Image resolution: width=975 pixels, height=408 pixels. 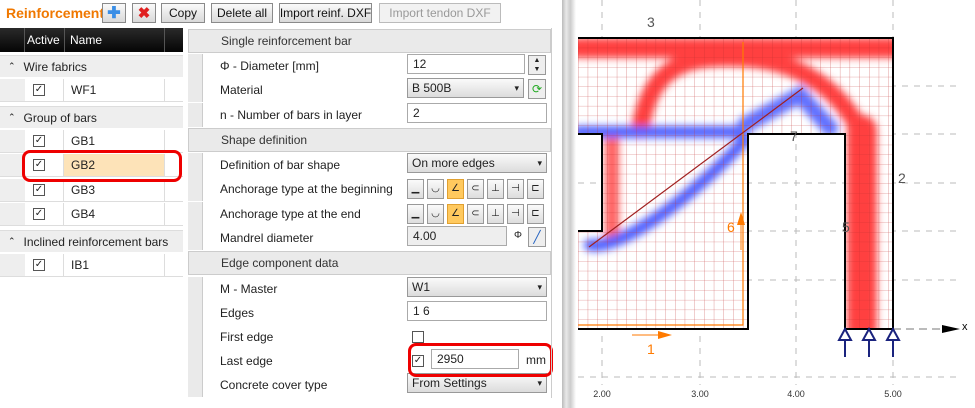 I want to click on anchor-end-plate-down-icon: ⊥, so click(x=495, y=214).